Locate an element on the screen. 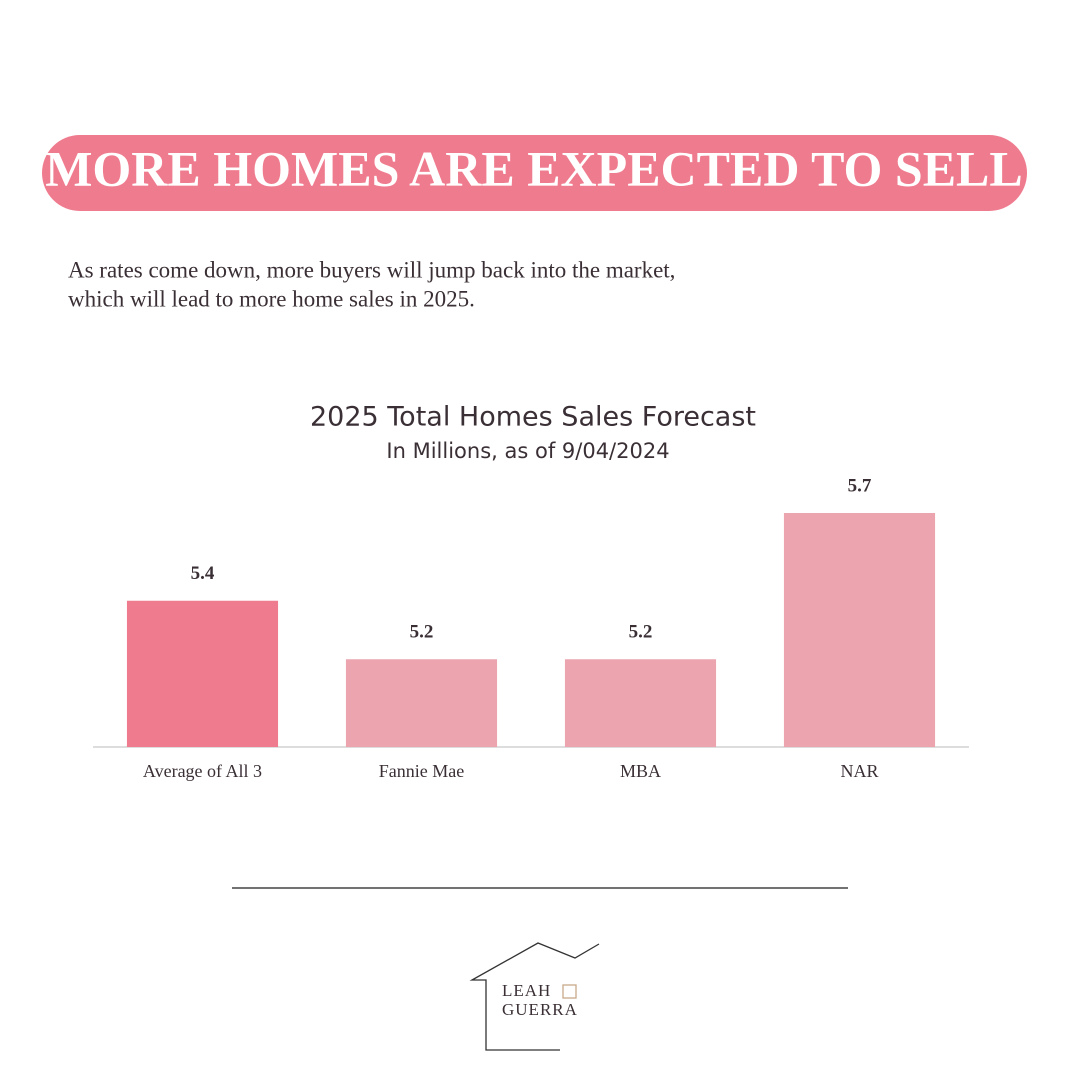 Image resolution: width=1080 pixels, height=1080 pixels. chart-subtitle: In Millions, as of 9/04/2024 is located at coordinates (527, 451).